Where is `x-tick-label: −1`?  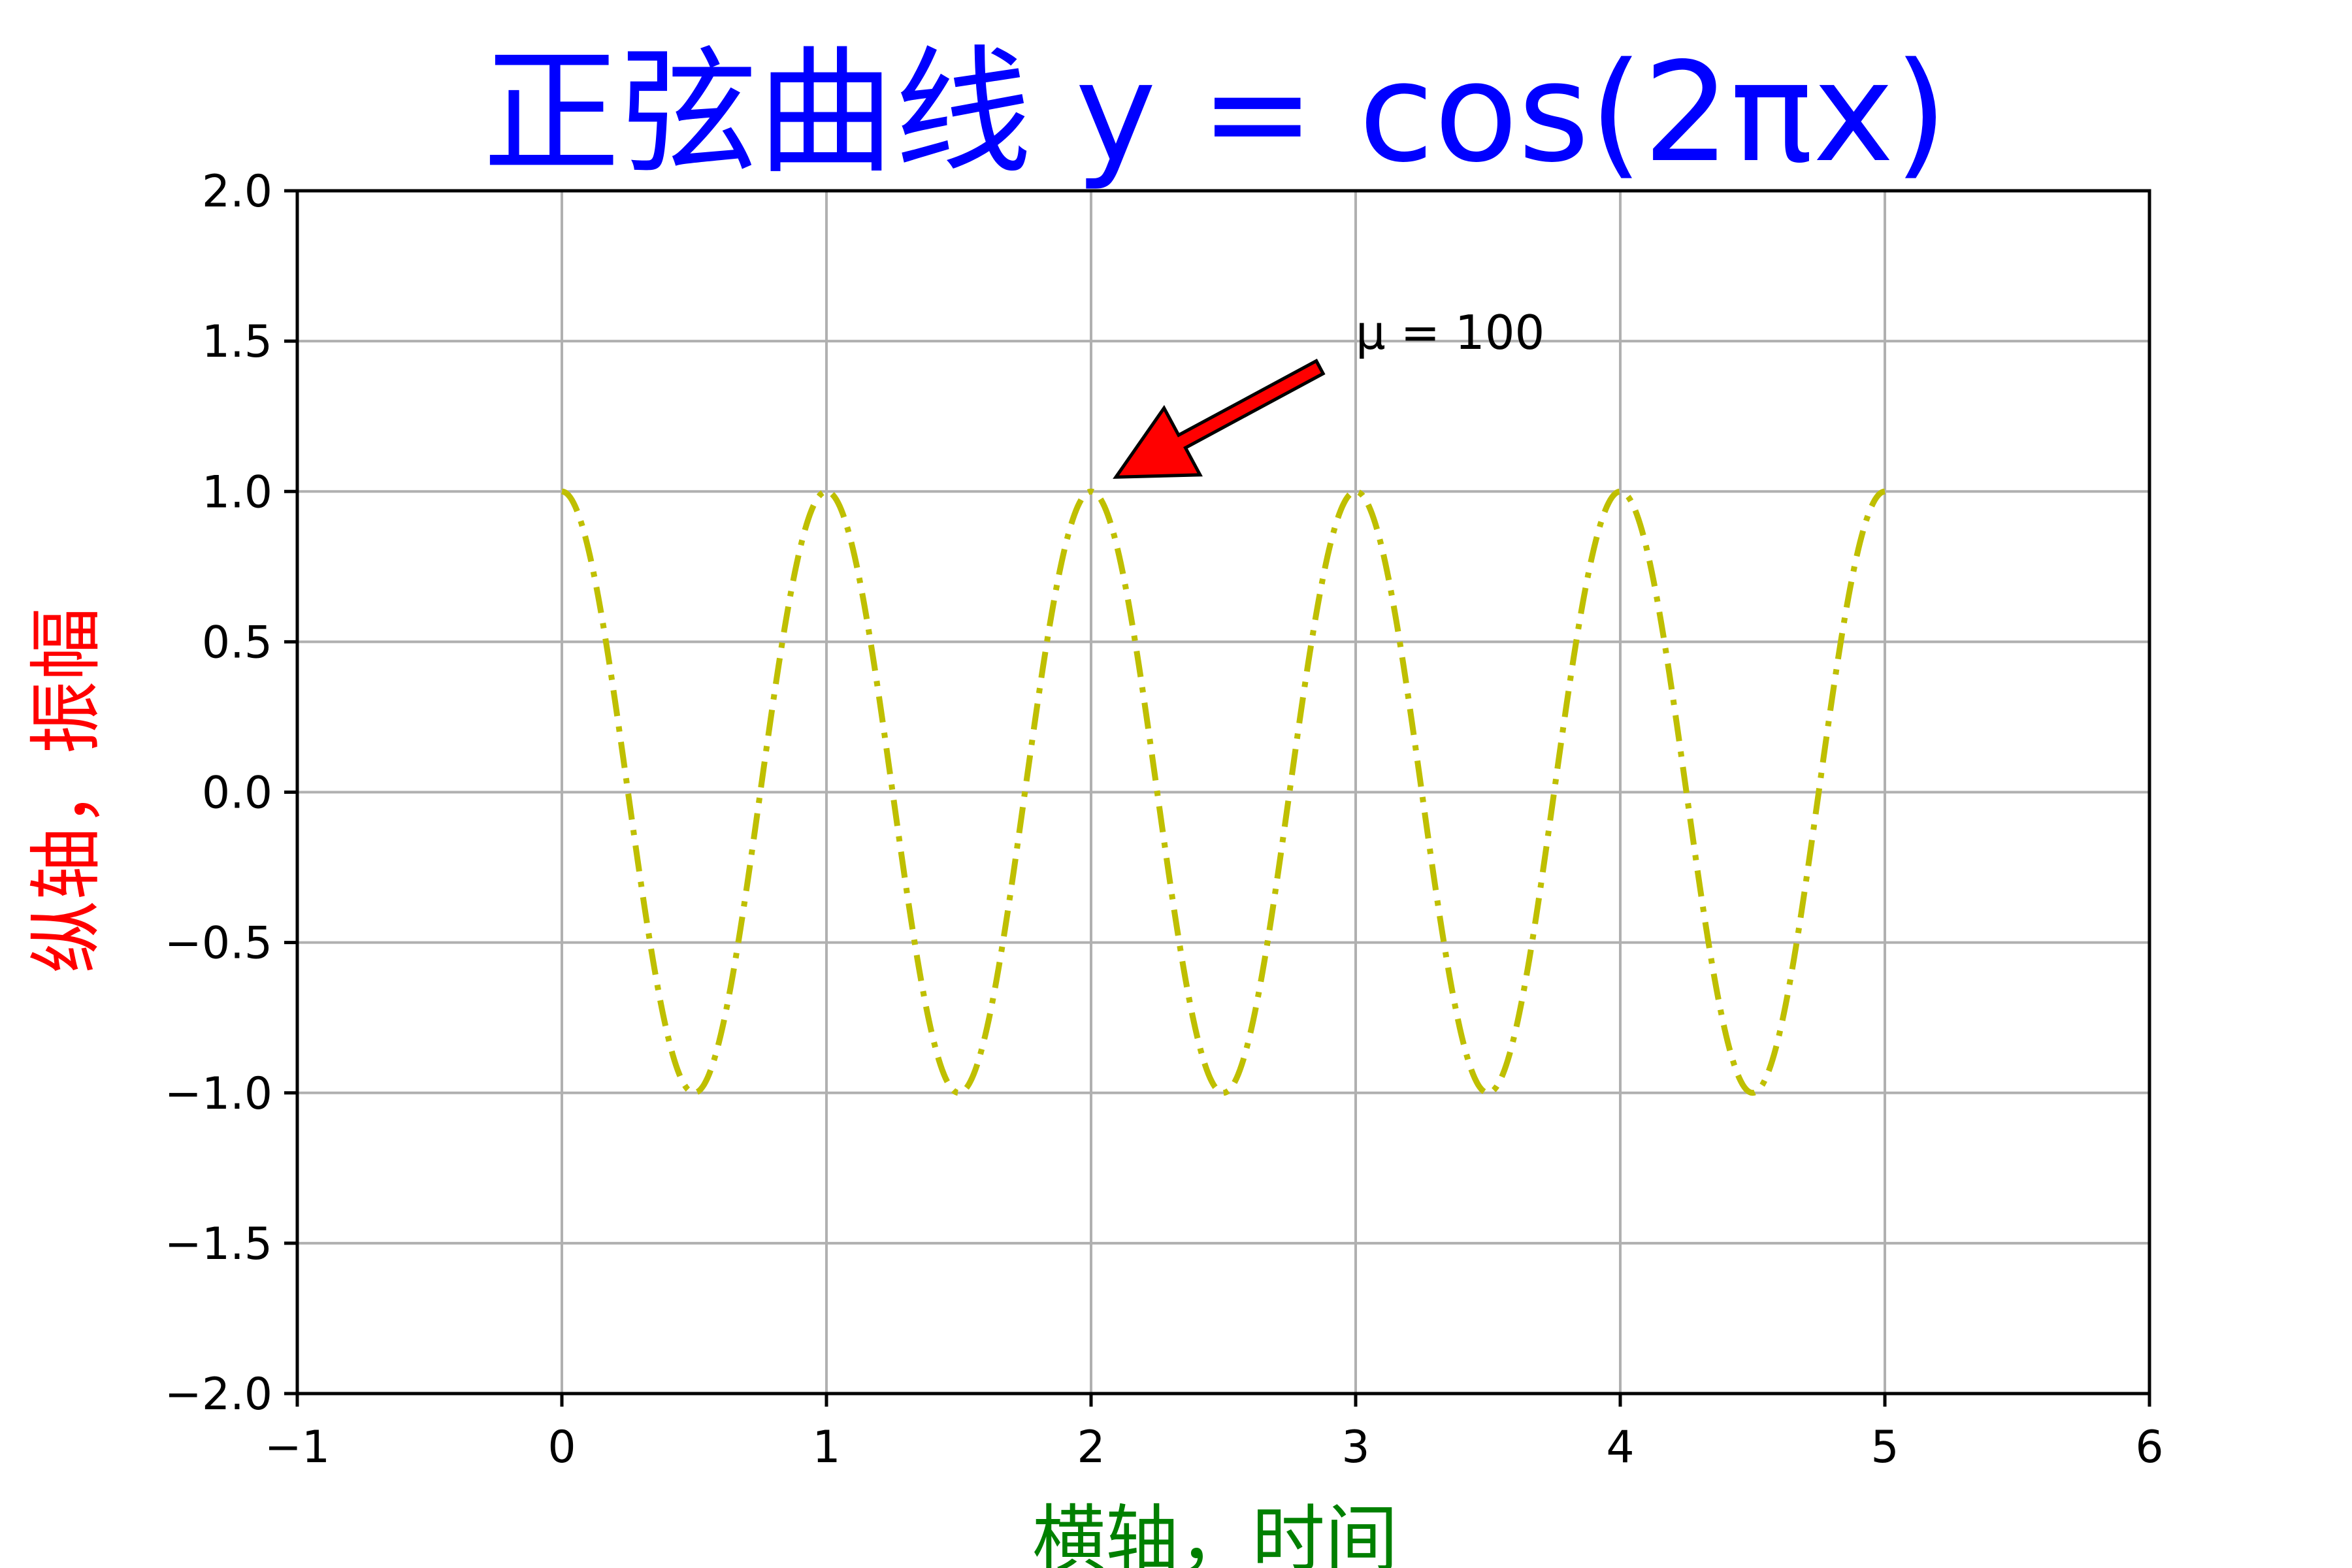 x-tick-label: −1 is located at coordinates (297, 1447).